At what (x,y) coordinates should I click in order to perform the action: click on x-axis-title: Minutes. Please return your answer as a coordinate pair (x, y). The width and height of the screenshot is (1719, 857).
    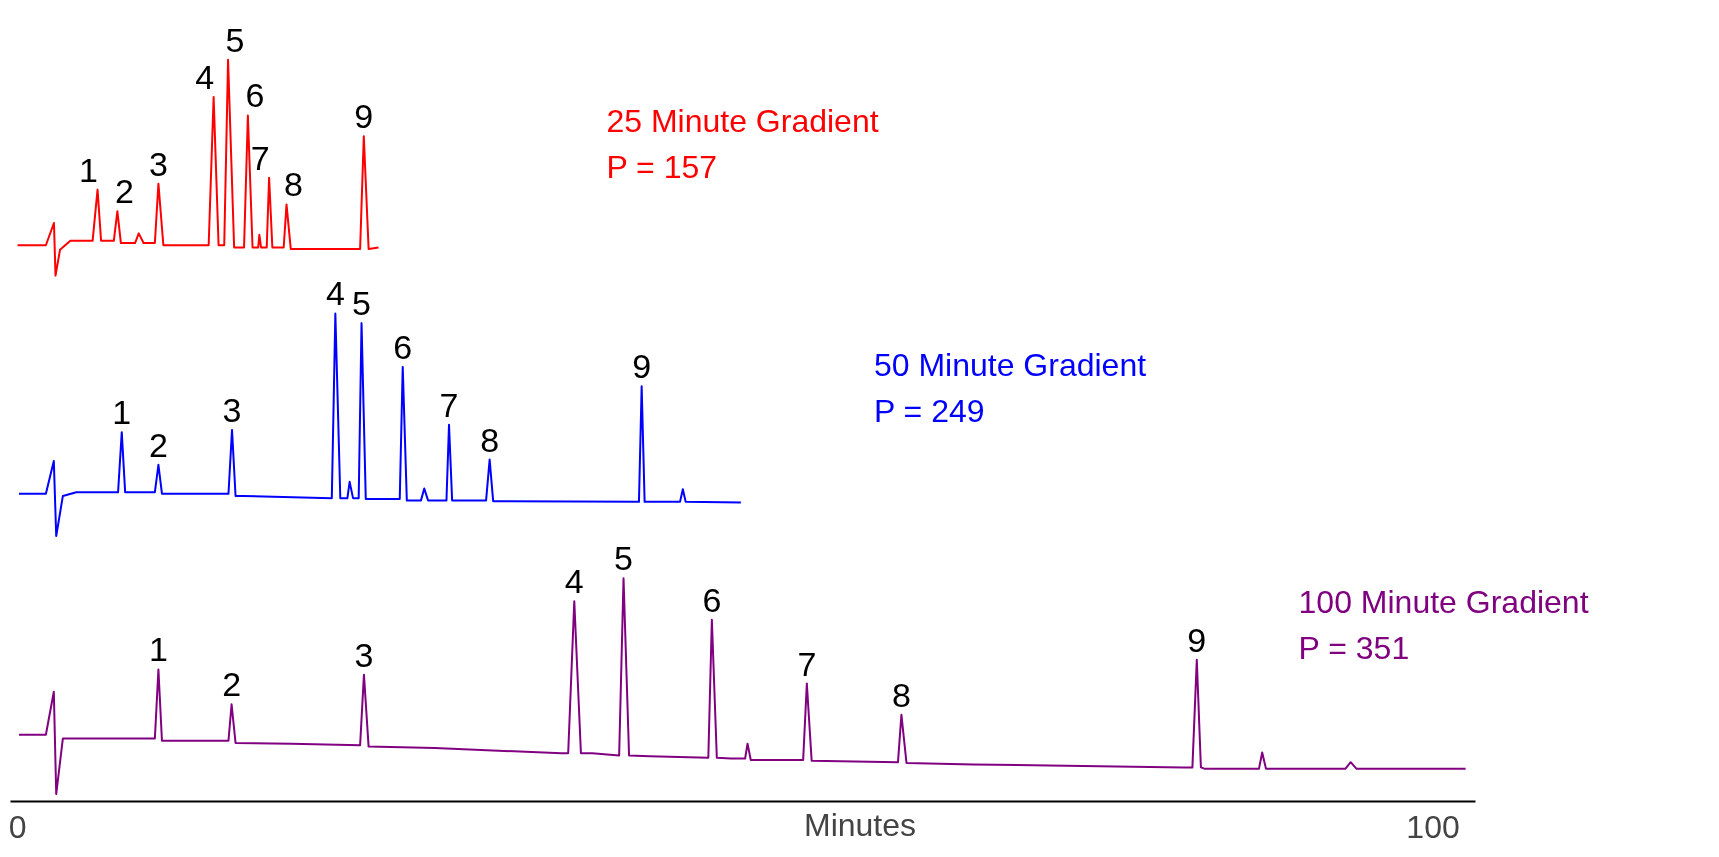
    Looking at the image, I should click on (860, 824).